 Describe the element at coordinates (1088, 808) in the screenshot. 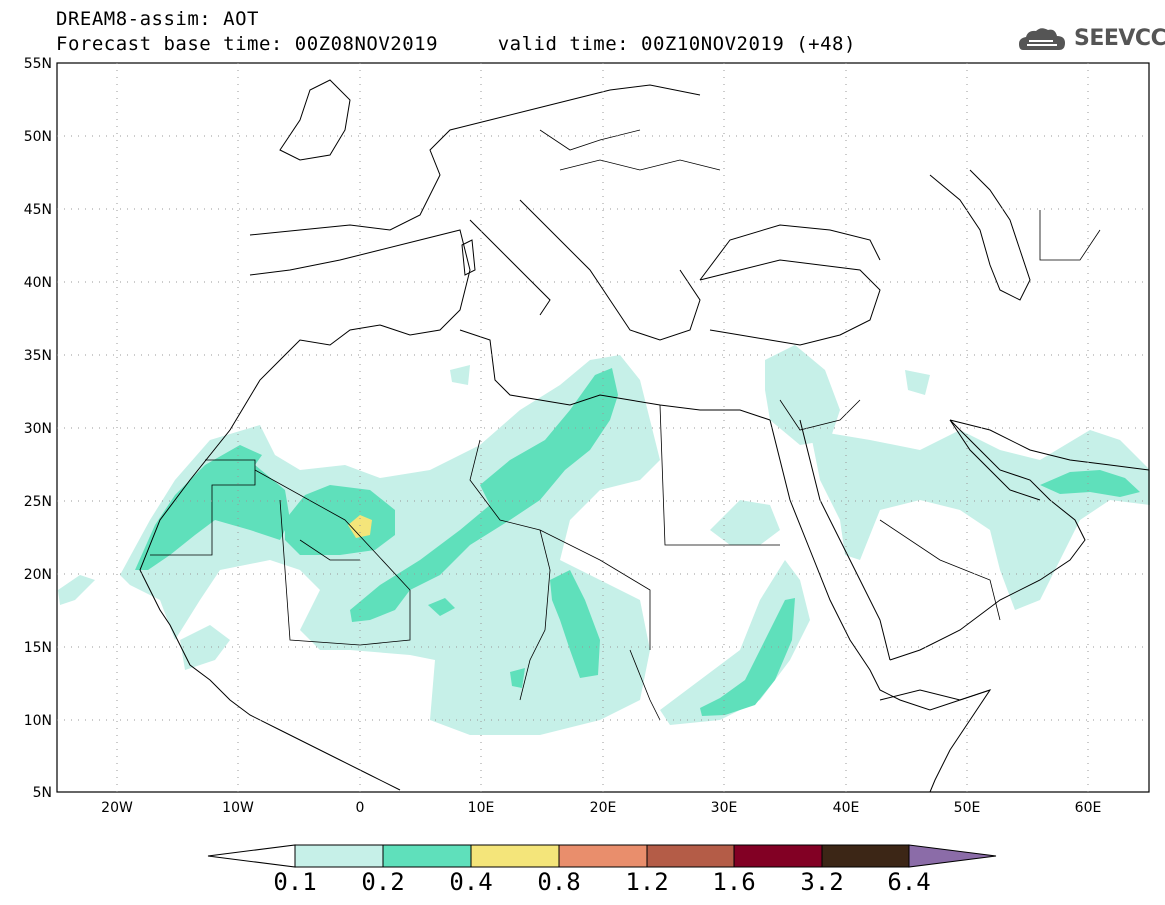

I see `lon-label: 60E` at that location.